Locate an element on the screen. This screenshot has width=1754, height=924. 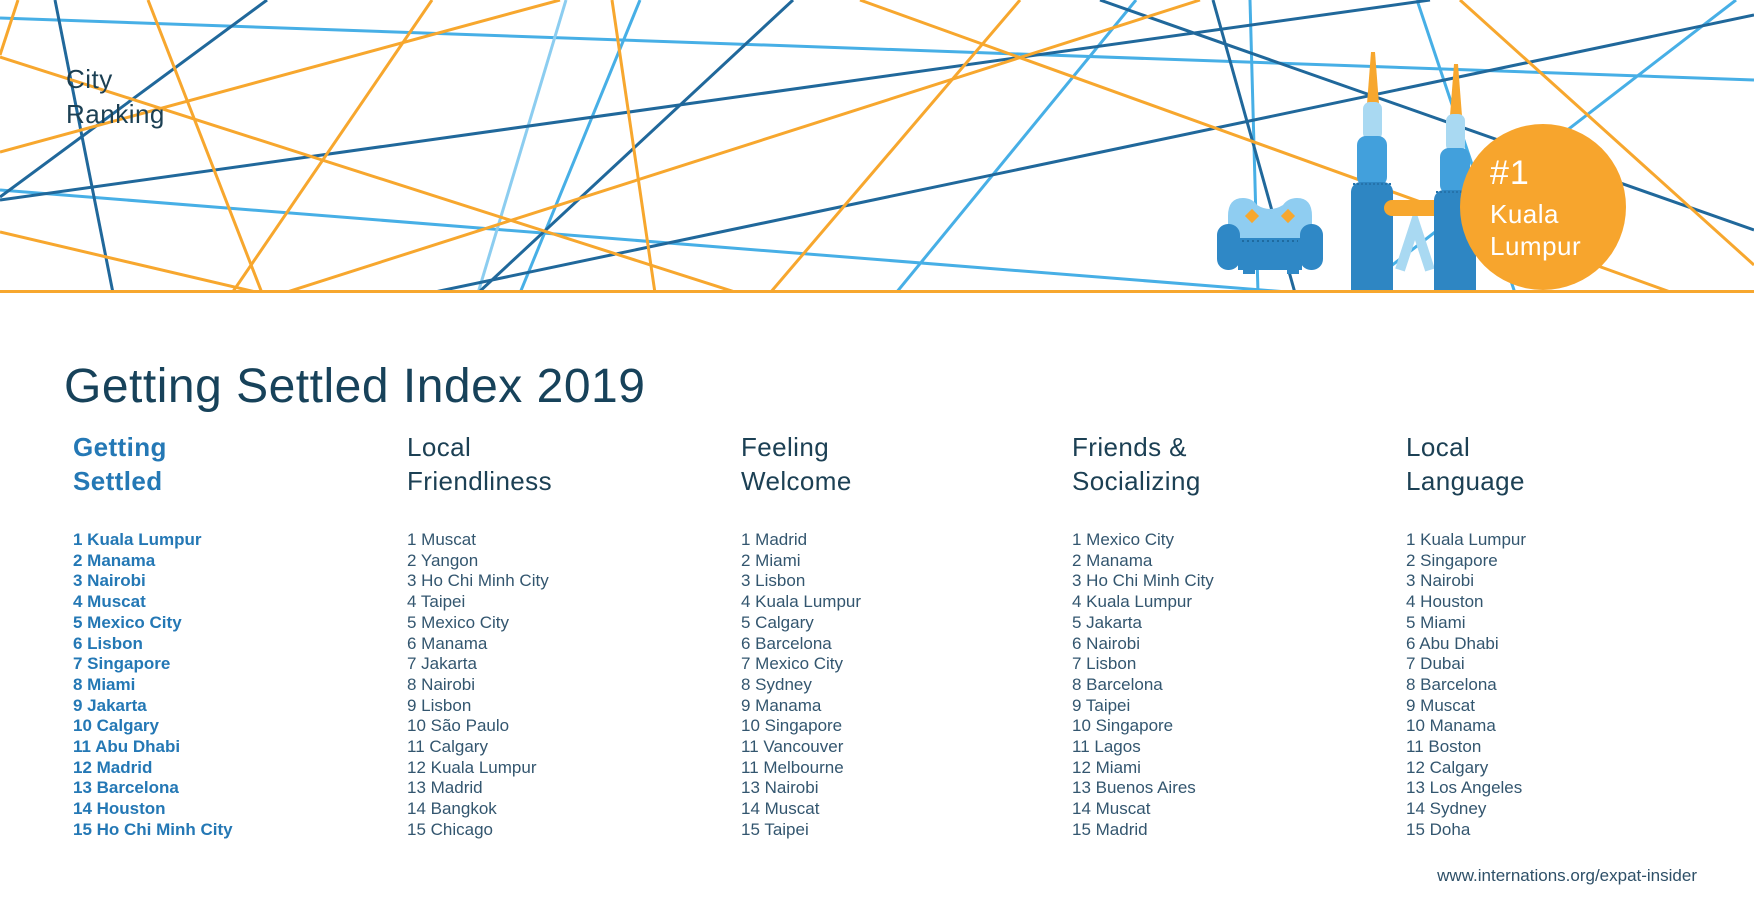
ranking-item: 9 Manama is located at coordinates (781, 705).